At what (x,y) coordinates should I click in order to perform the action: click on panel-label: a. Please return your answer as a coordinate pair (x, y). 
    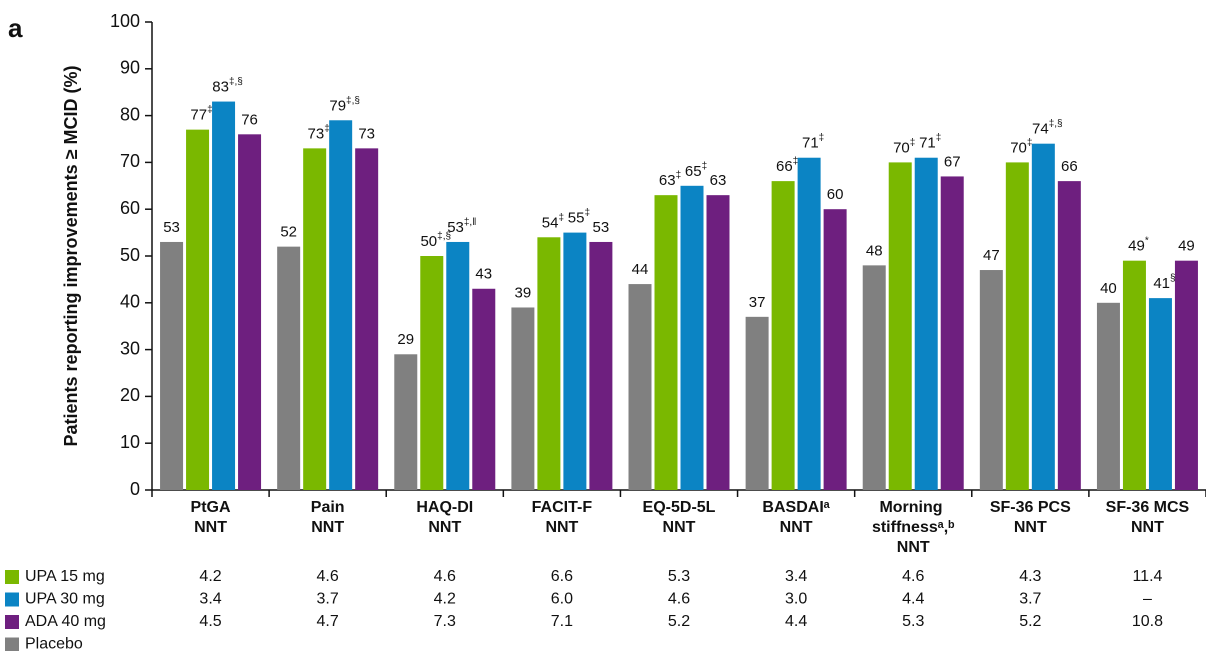
    Looking at the image, I should click on (15, 28).